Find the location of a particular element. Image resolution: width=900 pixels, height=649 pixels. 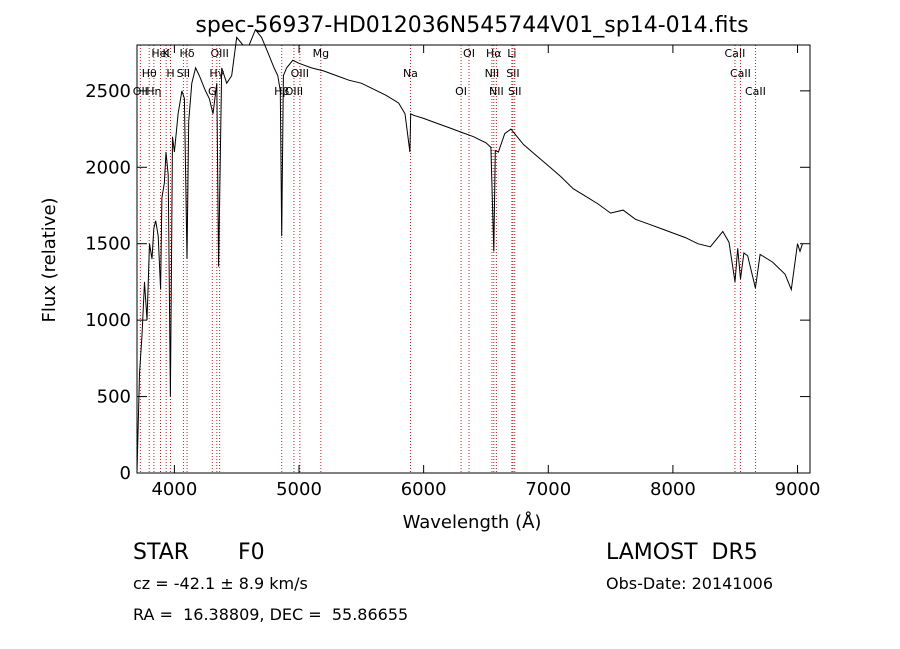

y-tick-label: 2500 is located at coordinates (108, 91).